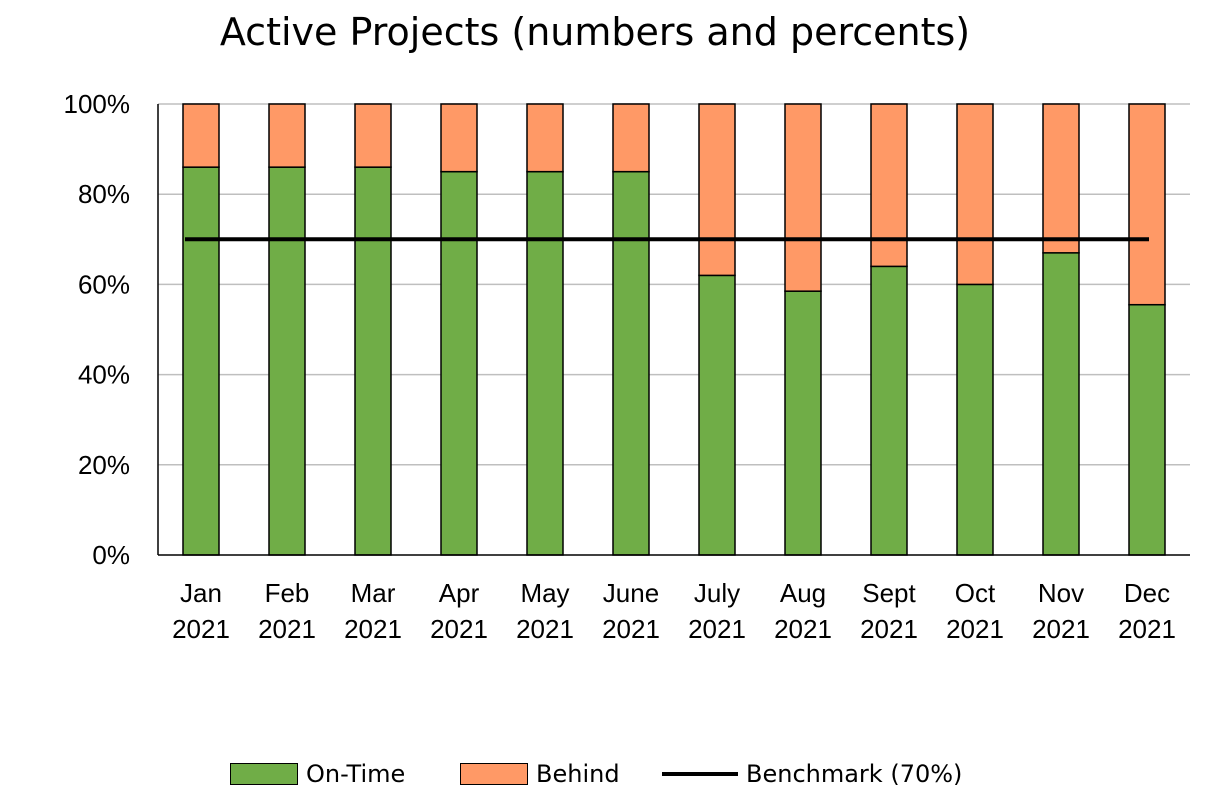  I want to click on y-tick-label: 0%, so click(111, 555).